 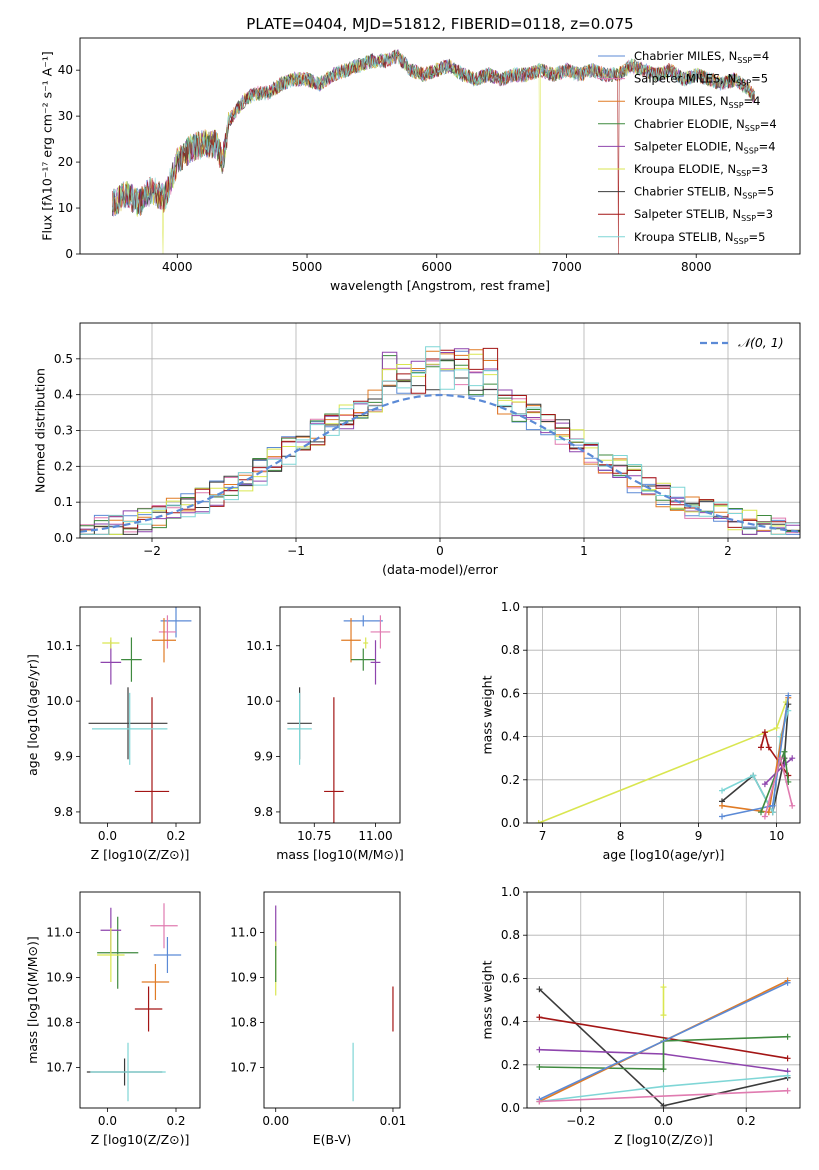 I want to click on y-tick-label: 10.8, so click(x=59, y=1023).